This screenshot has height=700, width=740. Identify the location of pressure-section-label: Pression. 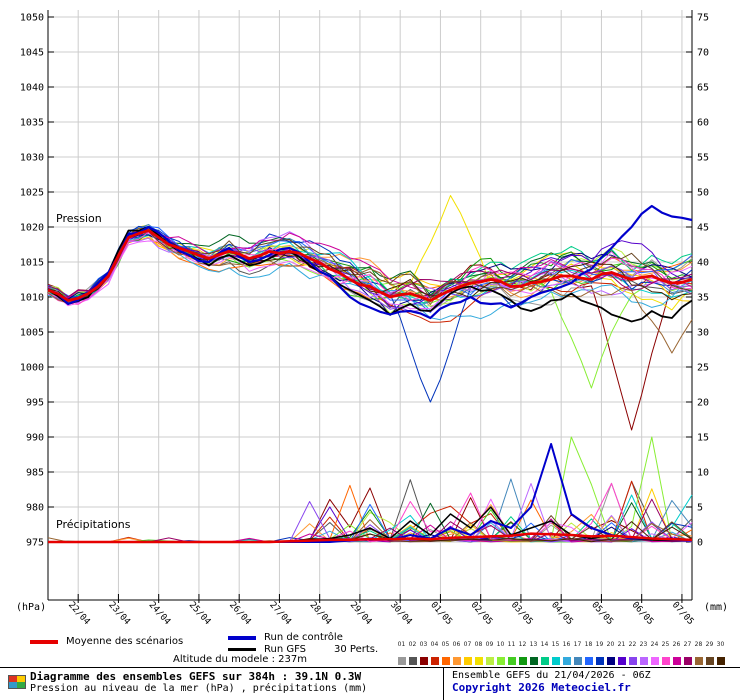
(79, 218).